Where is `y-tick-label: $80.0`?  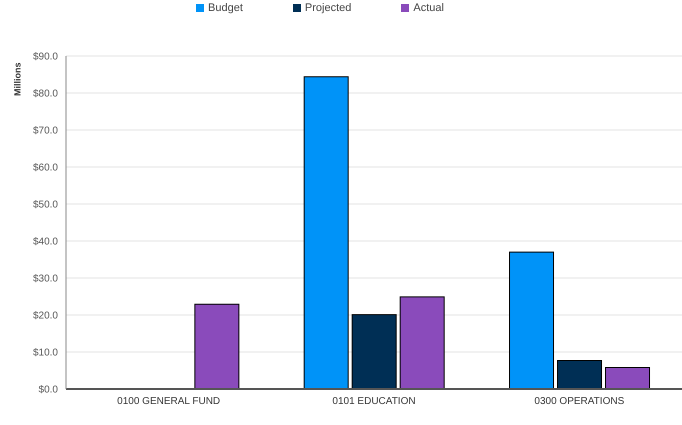
y-tick-label: $80.0 is located at coordinates (45, 94).